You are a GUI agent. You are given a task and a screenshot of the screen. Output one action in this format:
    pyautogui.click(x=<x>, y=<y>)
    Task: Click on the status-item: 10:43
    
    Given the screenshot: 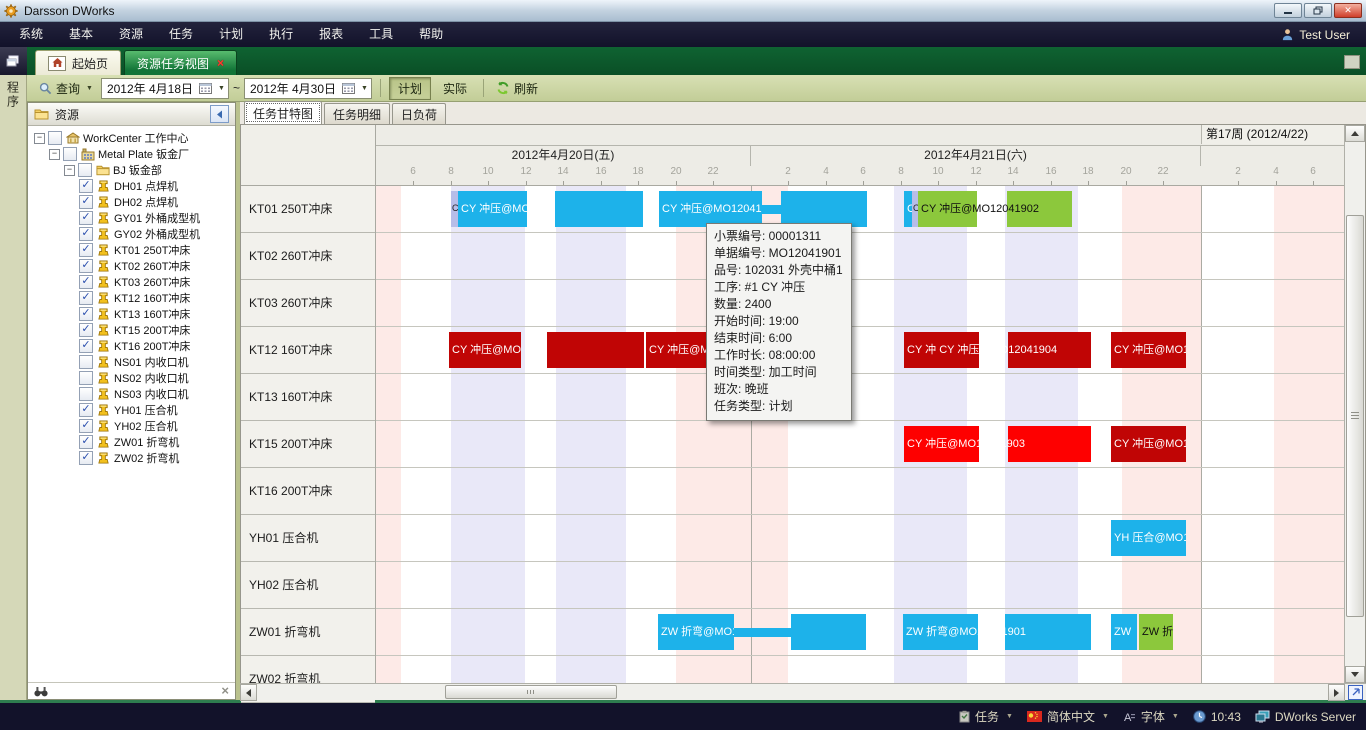 What is the action you would take?
    pyautogui.click(x=1217, y=717)
    